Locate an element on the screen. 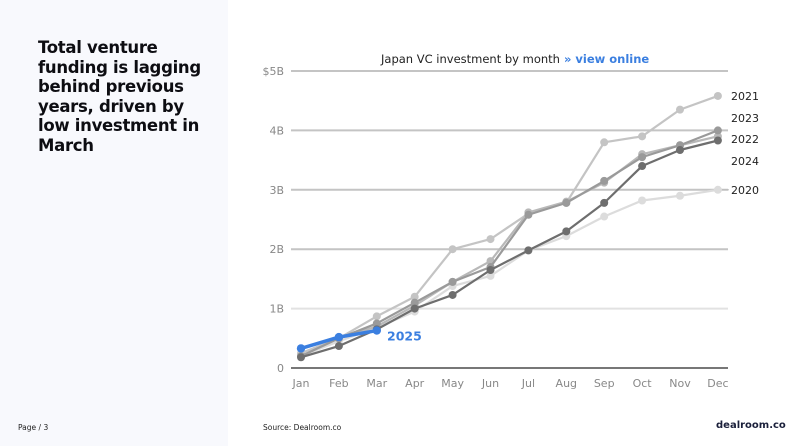 The image size is (793, 446). series-label-2021: 2021 is located at coordinates (745, 96).